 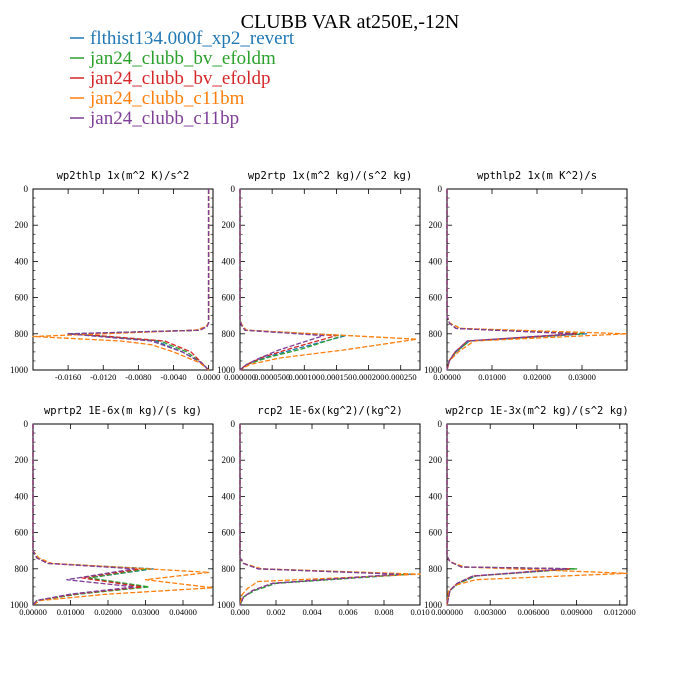 What do you see at coordinates (208, 377) in the screenshot?
I see `x-tick-label: 0.0000` at bounding box center [208, 377].